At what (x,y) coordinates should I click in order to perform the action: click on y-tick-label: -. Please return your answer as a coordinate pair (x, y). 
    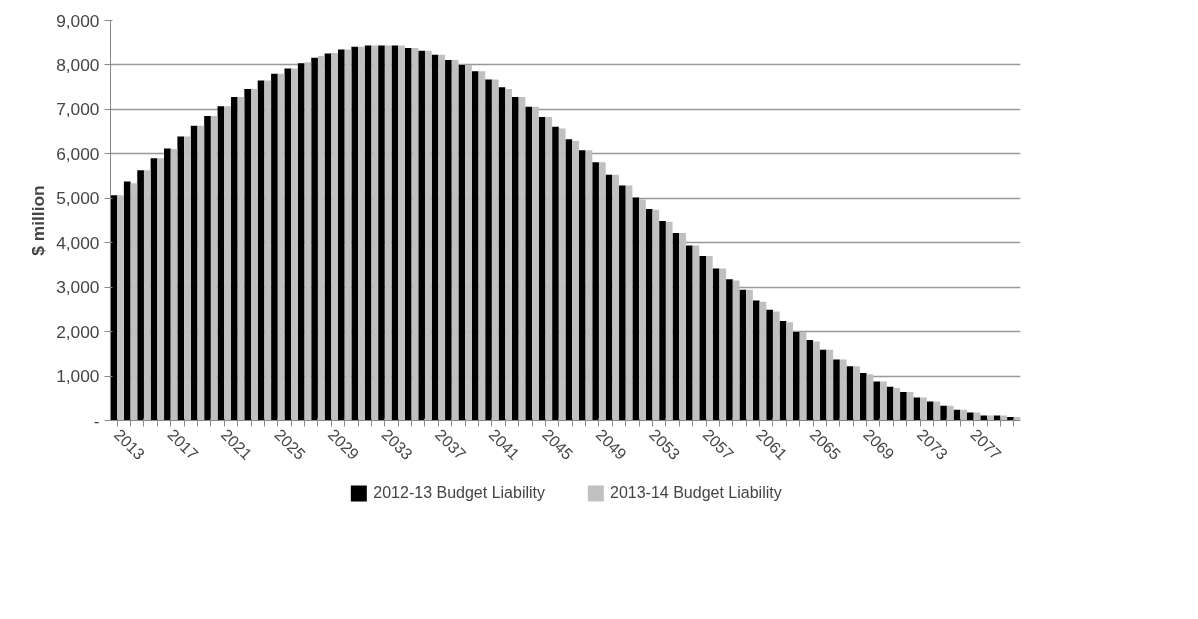
    Looking at the image, I should click on (96, 420).